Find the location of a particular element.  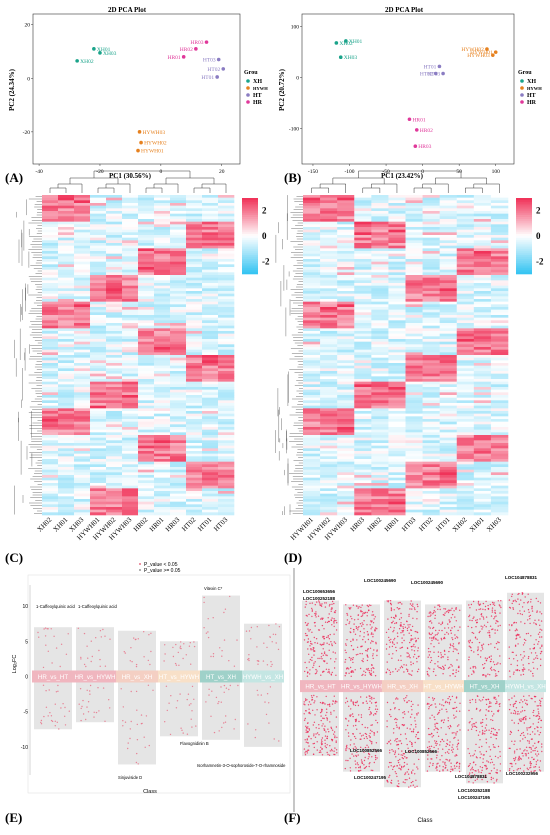

y-tick-label: -100 is located at coordinates (294, 129).